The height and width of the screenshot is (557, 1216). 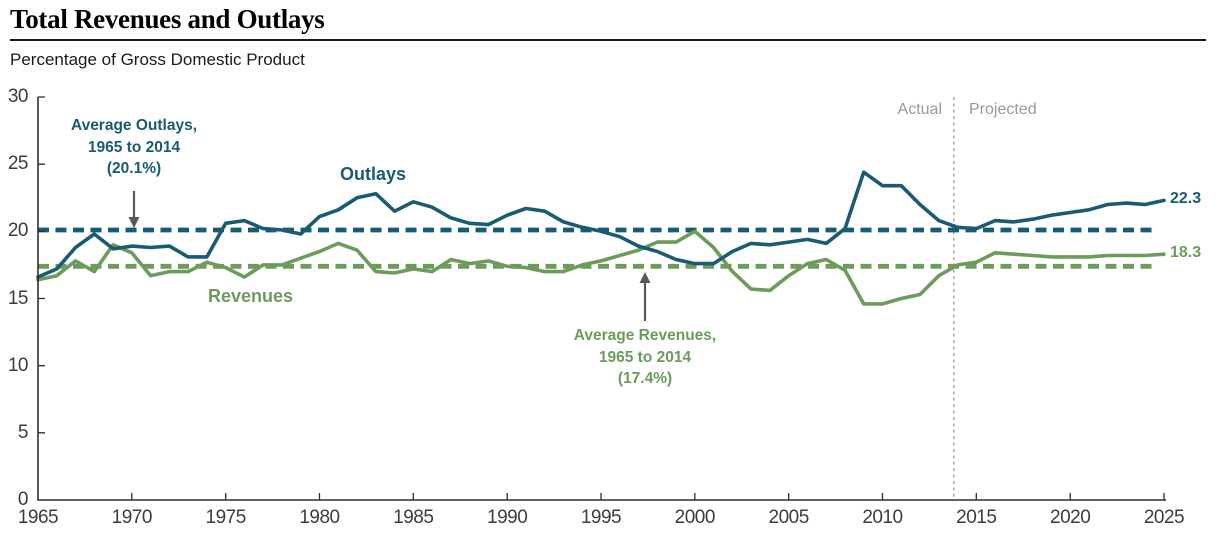 I want to click on average-revenues-annotation-line1: Average Revenues,, so click(x=645, y=335).